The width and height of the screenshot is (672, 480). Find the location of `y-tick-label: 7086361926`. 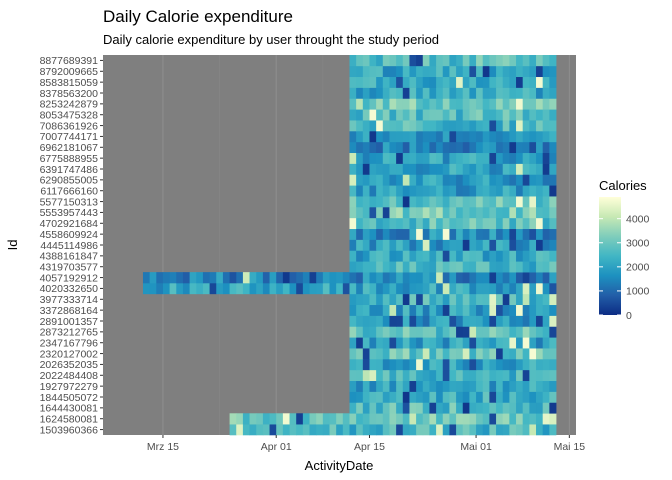

y-tick-label: 7086361926 is located at coordinates (69, 126).